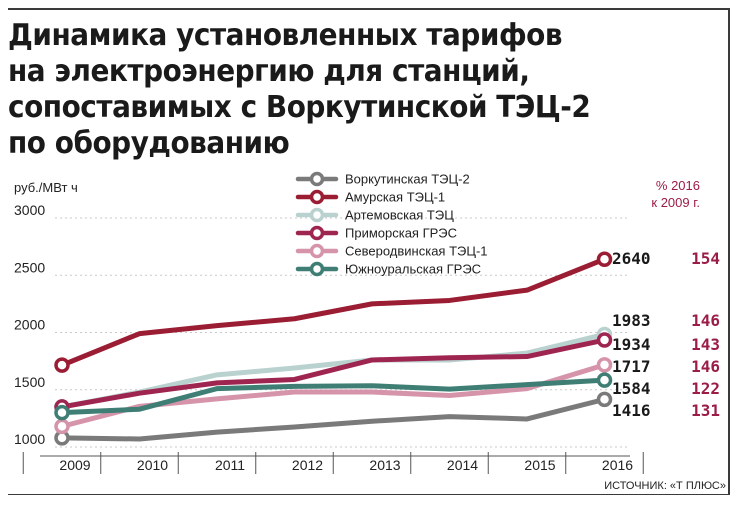 The height and width of the screenshot is (507, 740). Describe the element at coordinates (539, 465) in the screenshot. I see `x-tick-label: 2015` at that location.